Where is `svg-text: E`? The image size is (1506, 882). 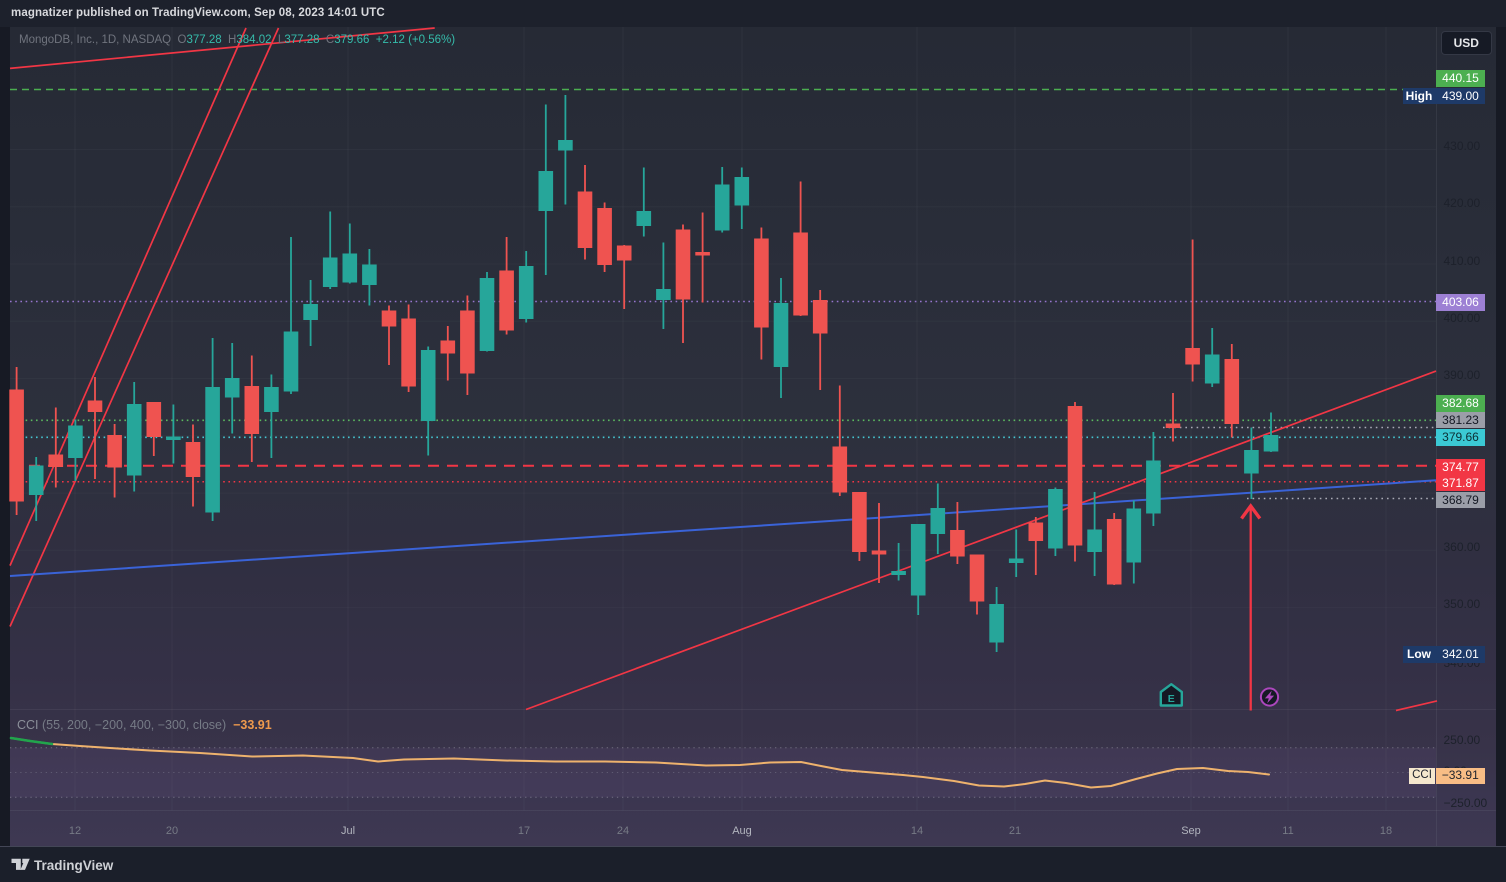 svg-text: E is located at coordinates (1171, 699).